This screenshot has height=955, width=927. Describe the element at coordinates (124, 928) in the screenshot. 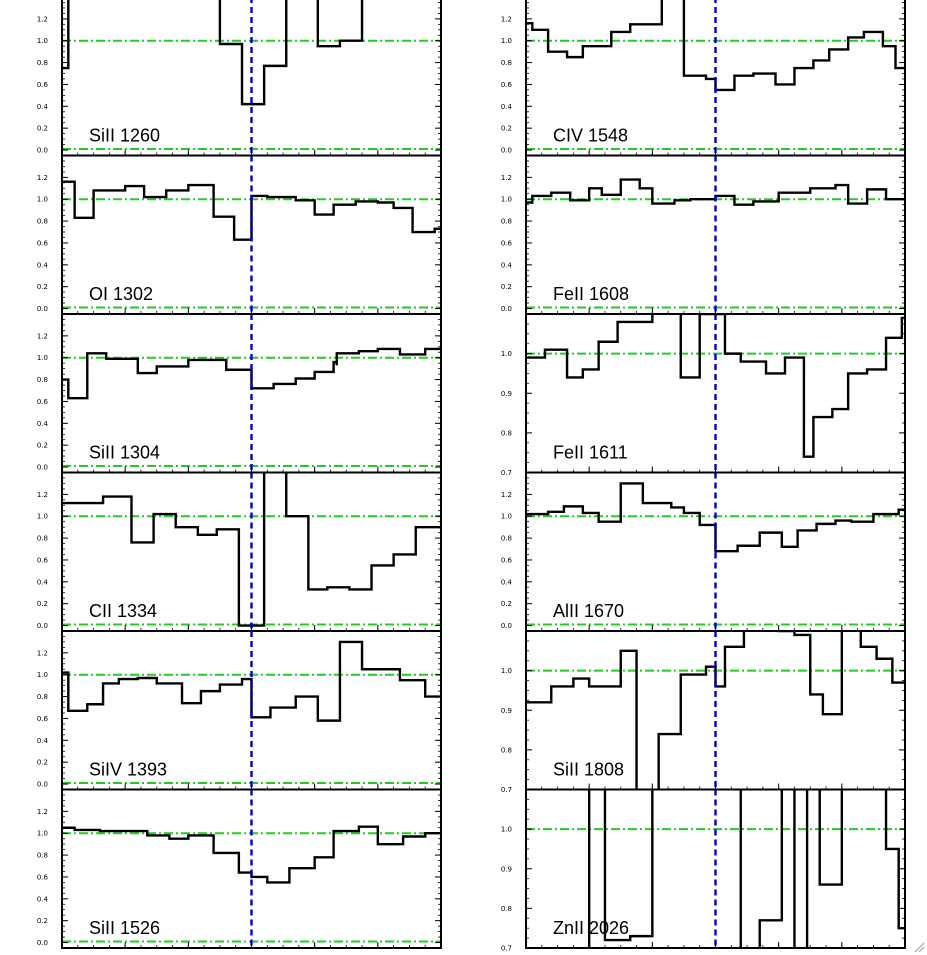

I see `panel-label: SiII 1526` at that location.